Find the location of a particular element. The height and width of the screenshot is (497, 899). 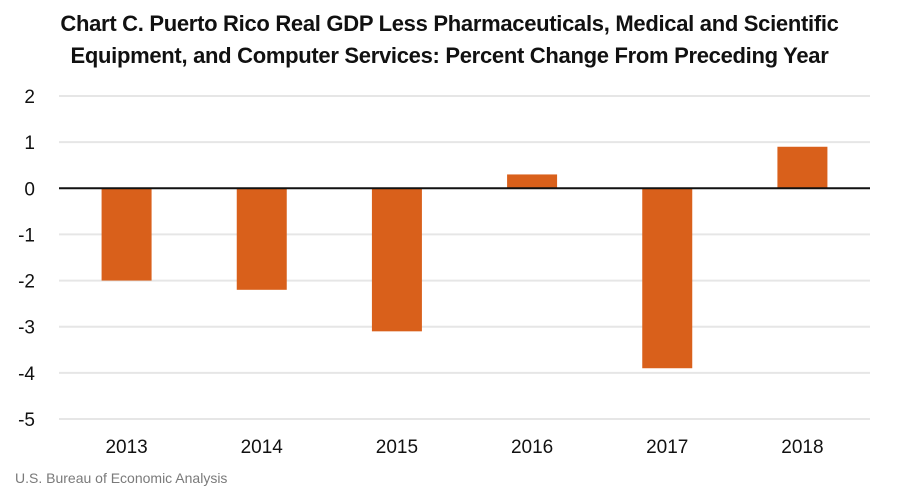

y-tick-label: -3 is located at coordinates (26, 328).